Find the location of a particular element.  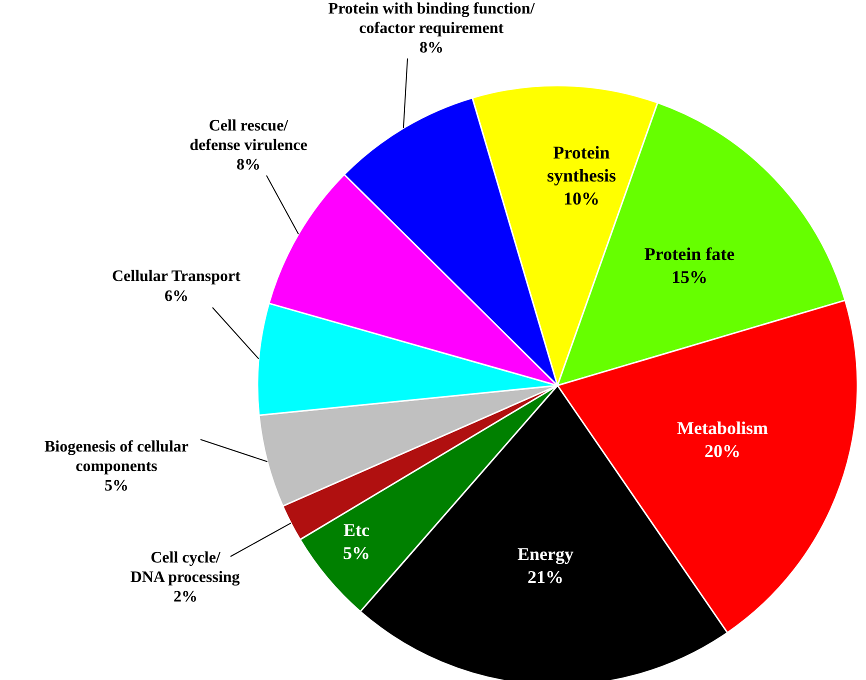

slice-label: Biogenesis of cellular components is located at coordinates (116, 456).